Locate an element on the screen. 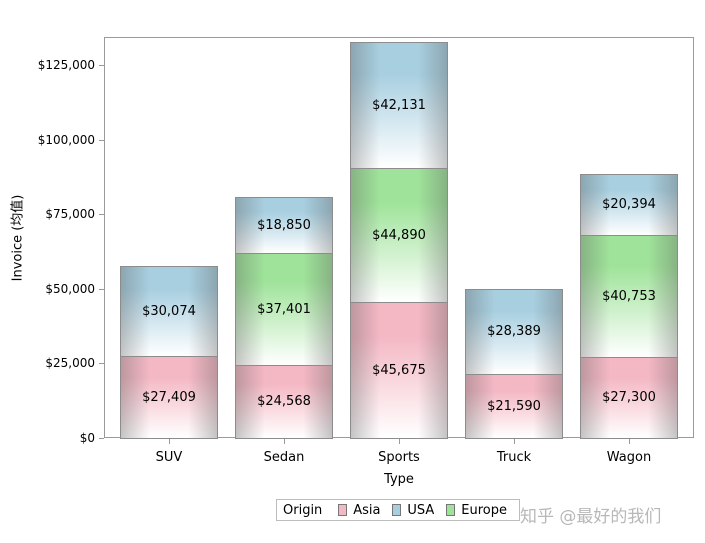 The image size is (705, 543). data-label: $45,675 is located at coordinates (399, 370).